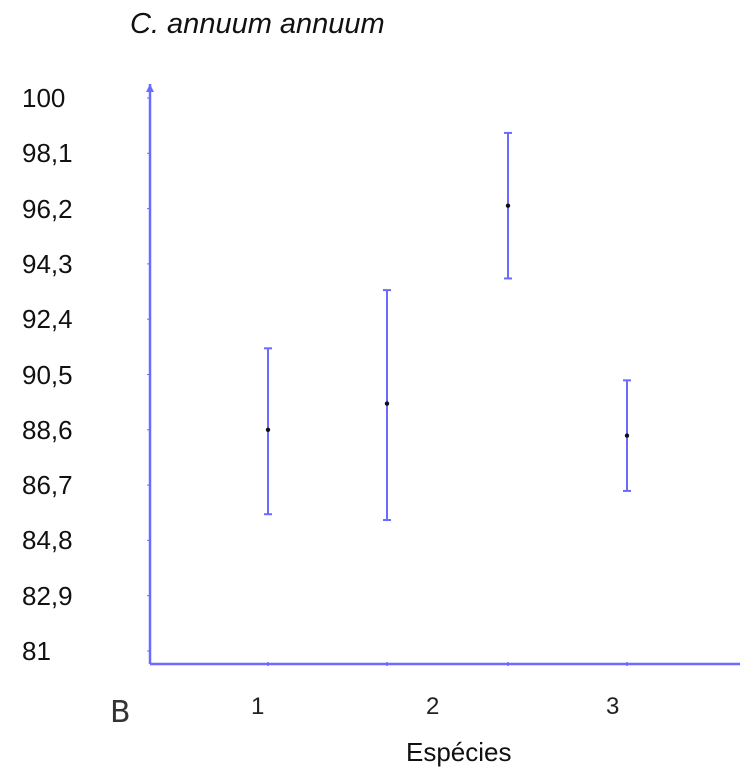 The width and height of the screenshot is (740, 776). I want to click on y-tick-label: 81, so click(36, 651).